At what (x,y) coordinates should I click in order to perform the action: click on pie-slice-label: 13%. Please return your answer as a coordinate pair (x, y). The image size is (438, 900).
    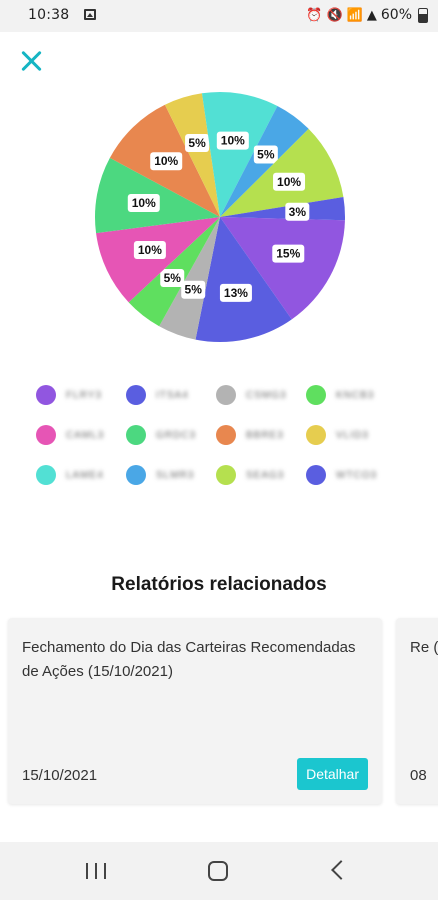
    Looking at the image, I should click on (235, 292).